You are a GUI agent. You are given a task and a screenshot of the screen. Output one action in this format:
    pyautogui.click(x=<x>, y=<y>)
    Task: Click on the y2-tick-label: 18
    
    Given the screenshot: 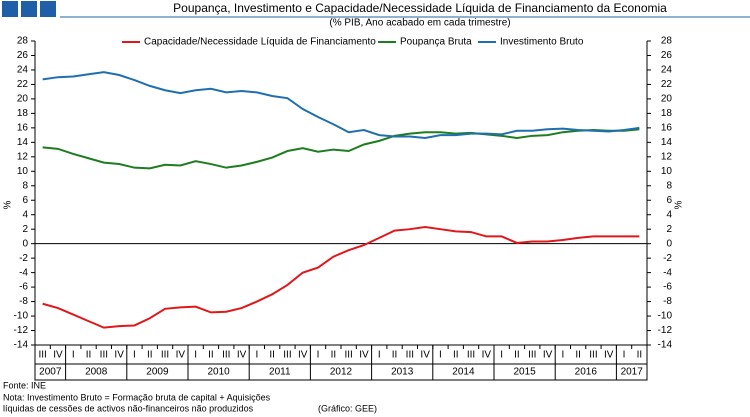 What is the action you would take?
    pyautogui.click(x=667, y=113)
    